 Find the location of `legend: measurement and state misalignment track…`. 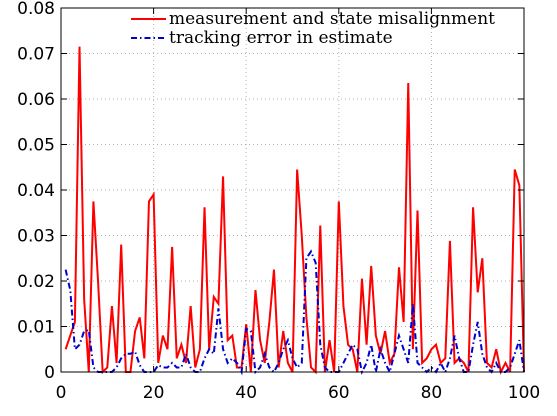

legend: measurement and state misalignment track… is located at coordinates (313, 28).